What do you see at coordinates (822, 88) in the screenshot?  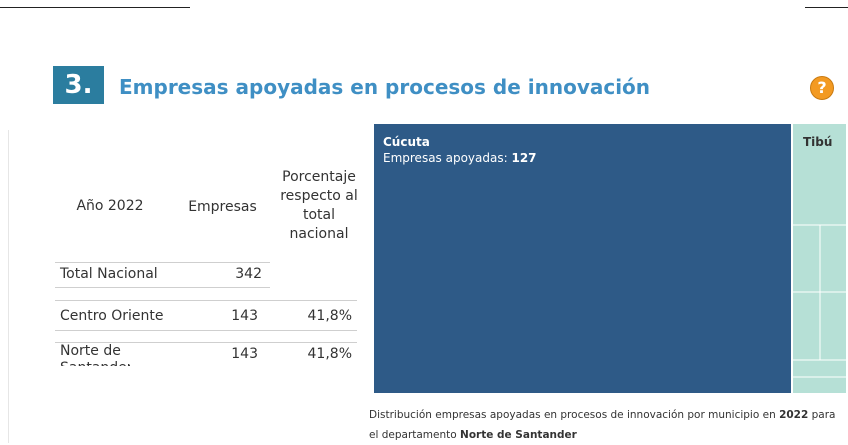 I see `help-icon: ?` at bounding box center [822, 88].